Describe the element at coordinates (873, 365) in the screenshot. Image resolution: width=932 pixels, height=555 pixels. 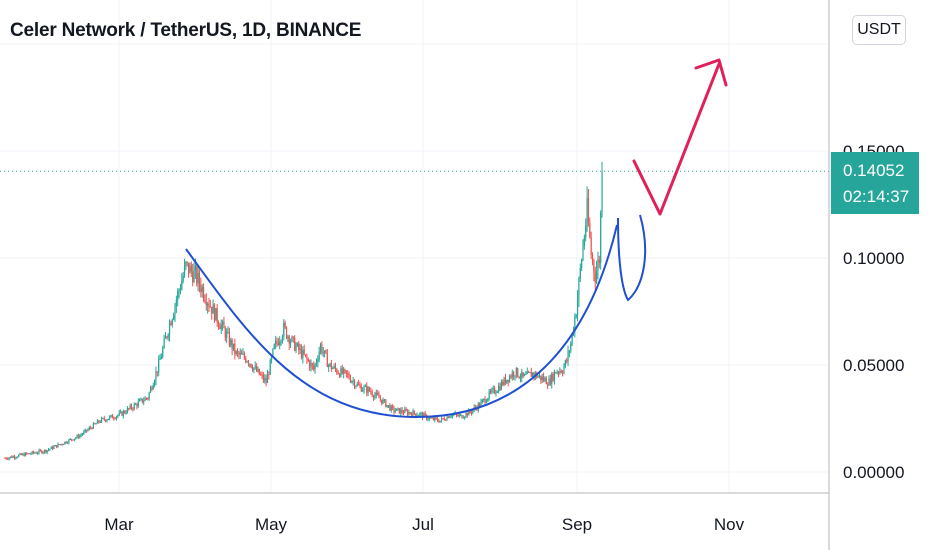
I see `y-tick-label: 0.05000` at that location.